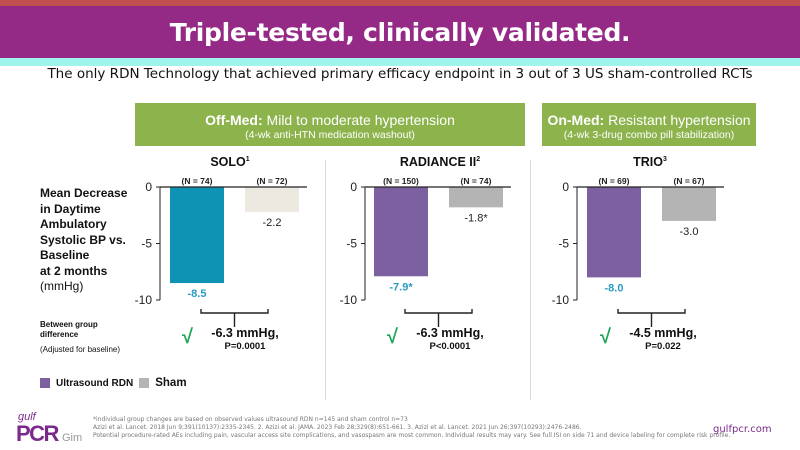 Image resolution: width=800 pixels, height=450 pixels. Describe the element at coordinates (49, 428) in the screenshot. I see `gulfpcr-logo: gulf PCR Gim` at that location.